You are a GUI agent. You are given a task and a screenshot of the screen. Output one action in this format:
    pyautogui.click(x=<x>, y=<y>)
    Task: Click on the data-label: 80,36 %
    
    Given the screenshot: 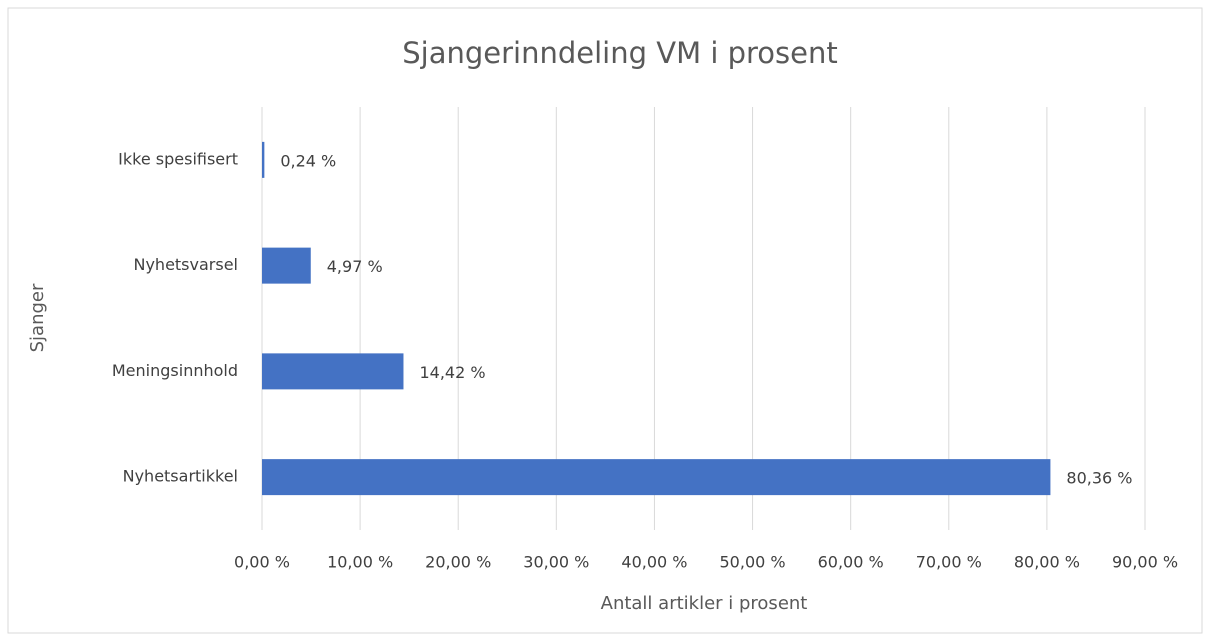 What is the action you would take?
    pyautogui.click(x=1099, y=478)
    